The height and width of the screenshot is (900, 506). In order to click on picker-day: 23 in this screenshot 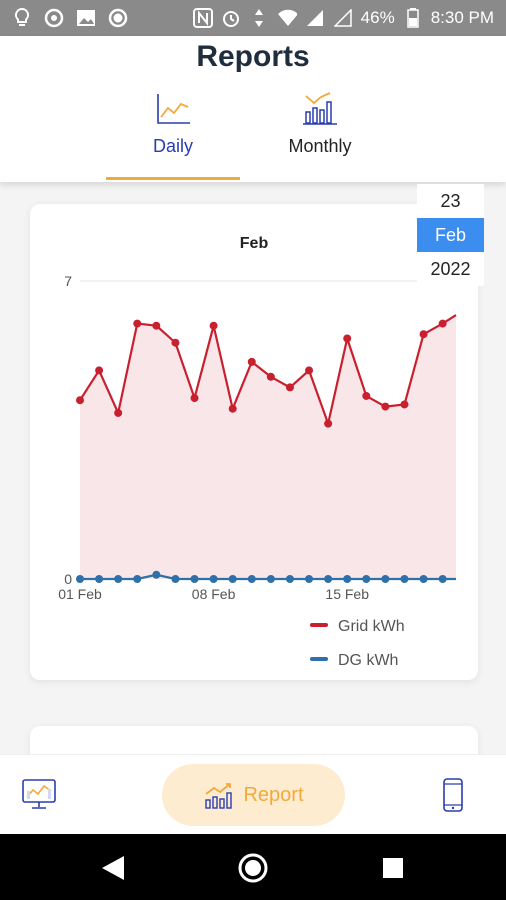, I will do `click(450, 201)`.